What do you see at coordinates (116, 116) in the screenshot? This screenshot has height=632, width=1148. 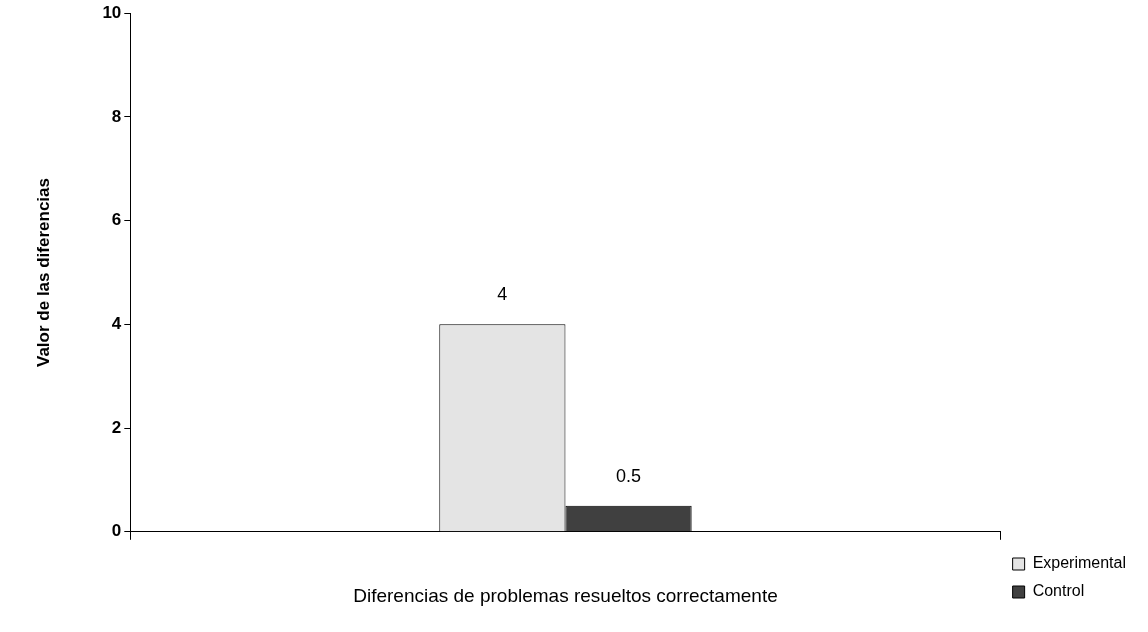 I see `y-tick-label: 8` at bounding box center [116, 116].